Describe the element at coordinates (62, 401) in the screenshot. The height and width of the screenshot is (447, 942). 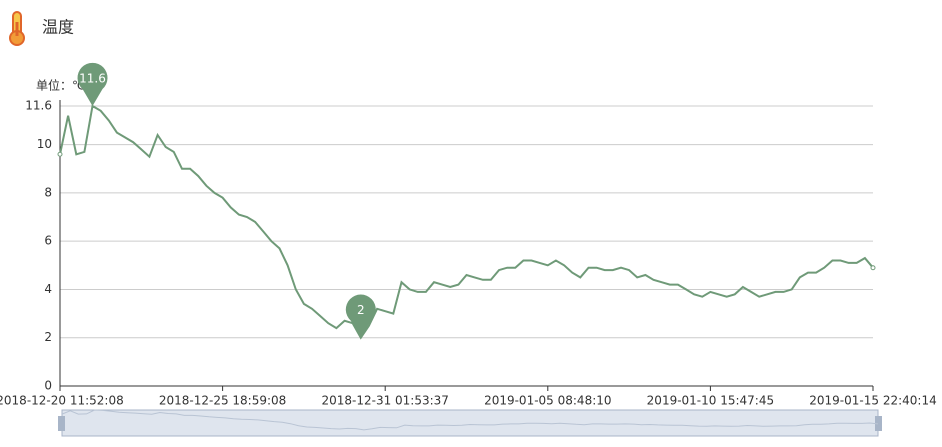
I see `x-tick-label: 2018-12-20 11:52:08` at that location.